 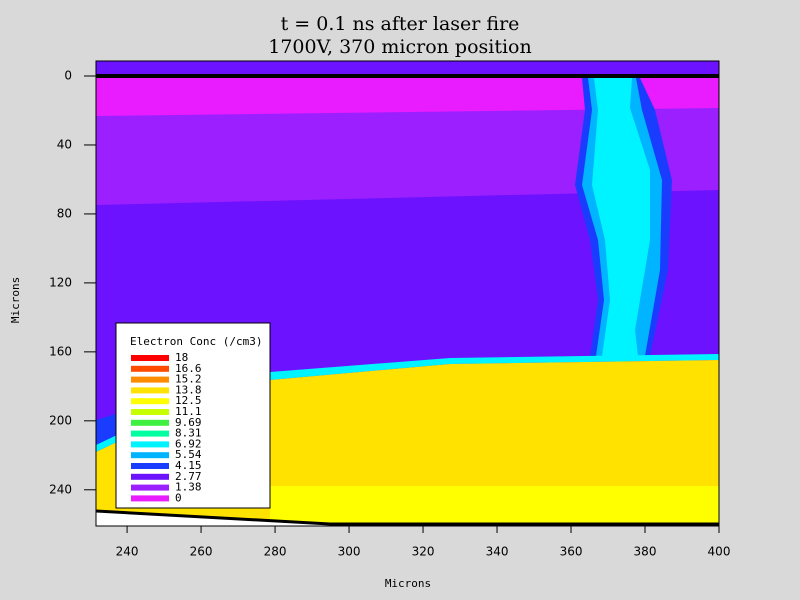 I want to click on legend-label: 15.2, so click(x=188, y=379).